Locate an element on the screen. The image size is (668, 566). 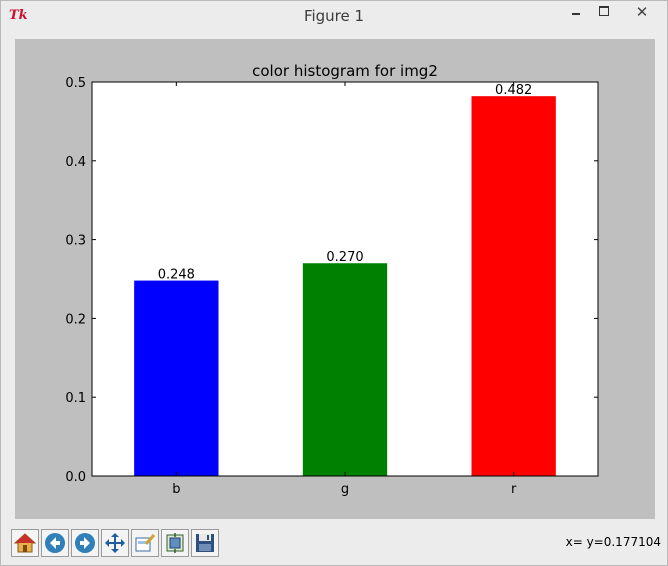
forward-arrow-icon is located at coordinates (85, 543).